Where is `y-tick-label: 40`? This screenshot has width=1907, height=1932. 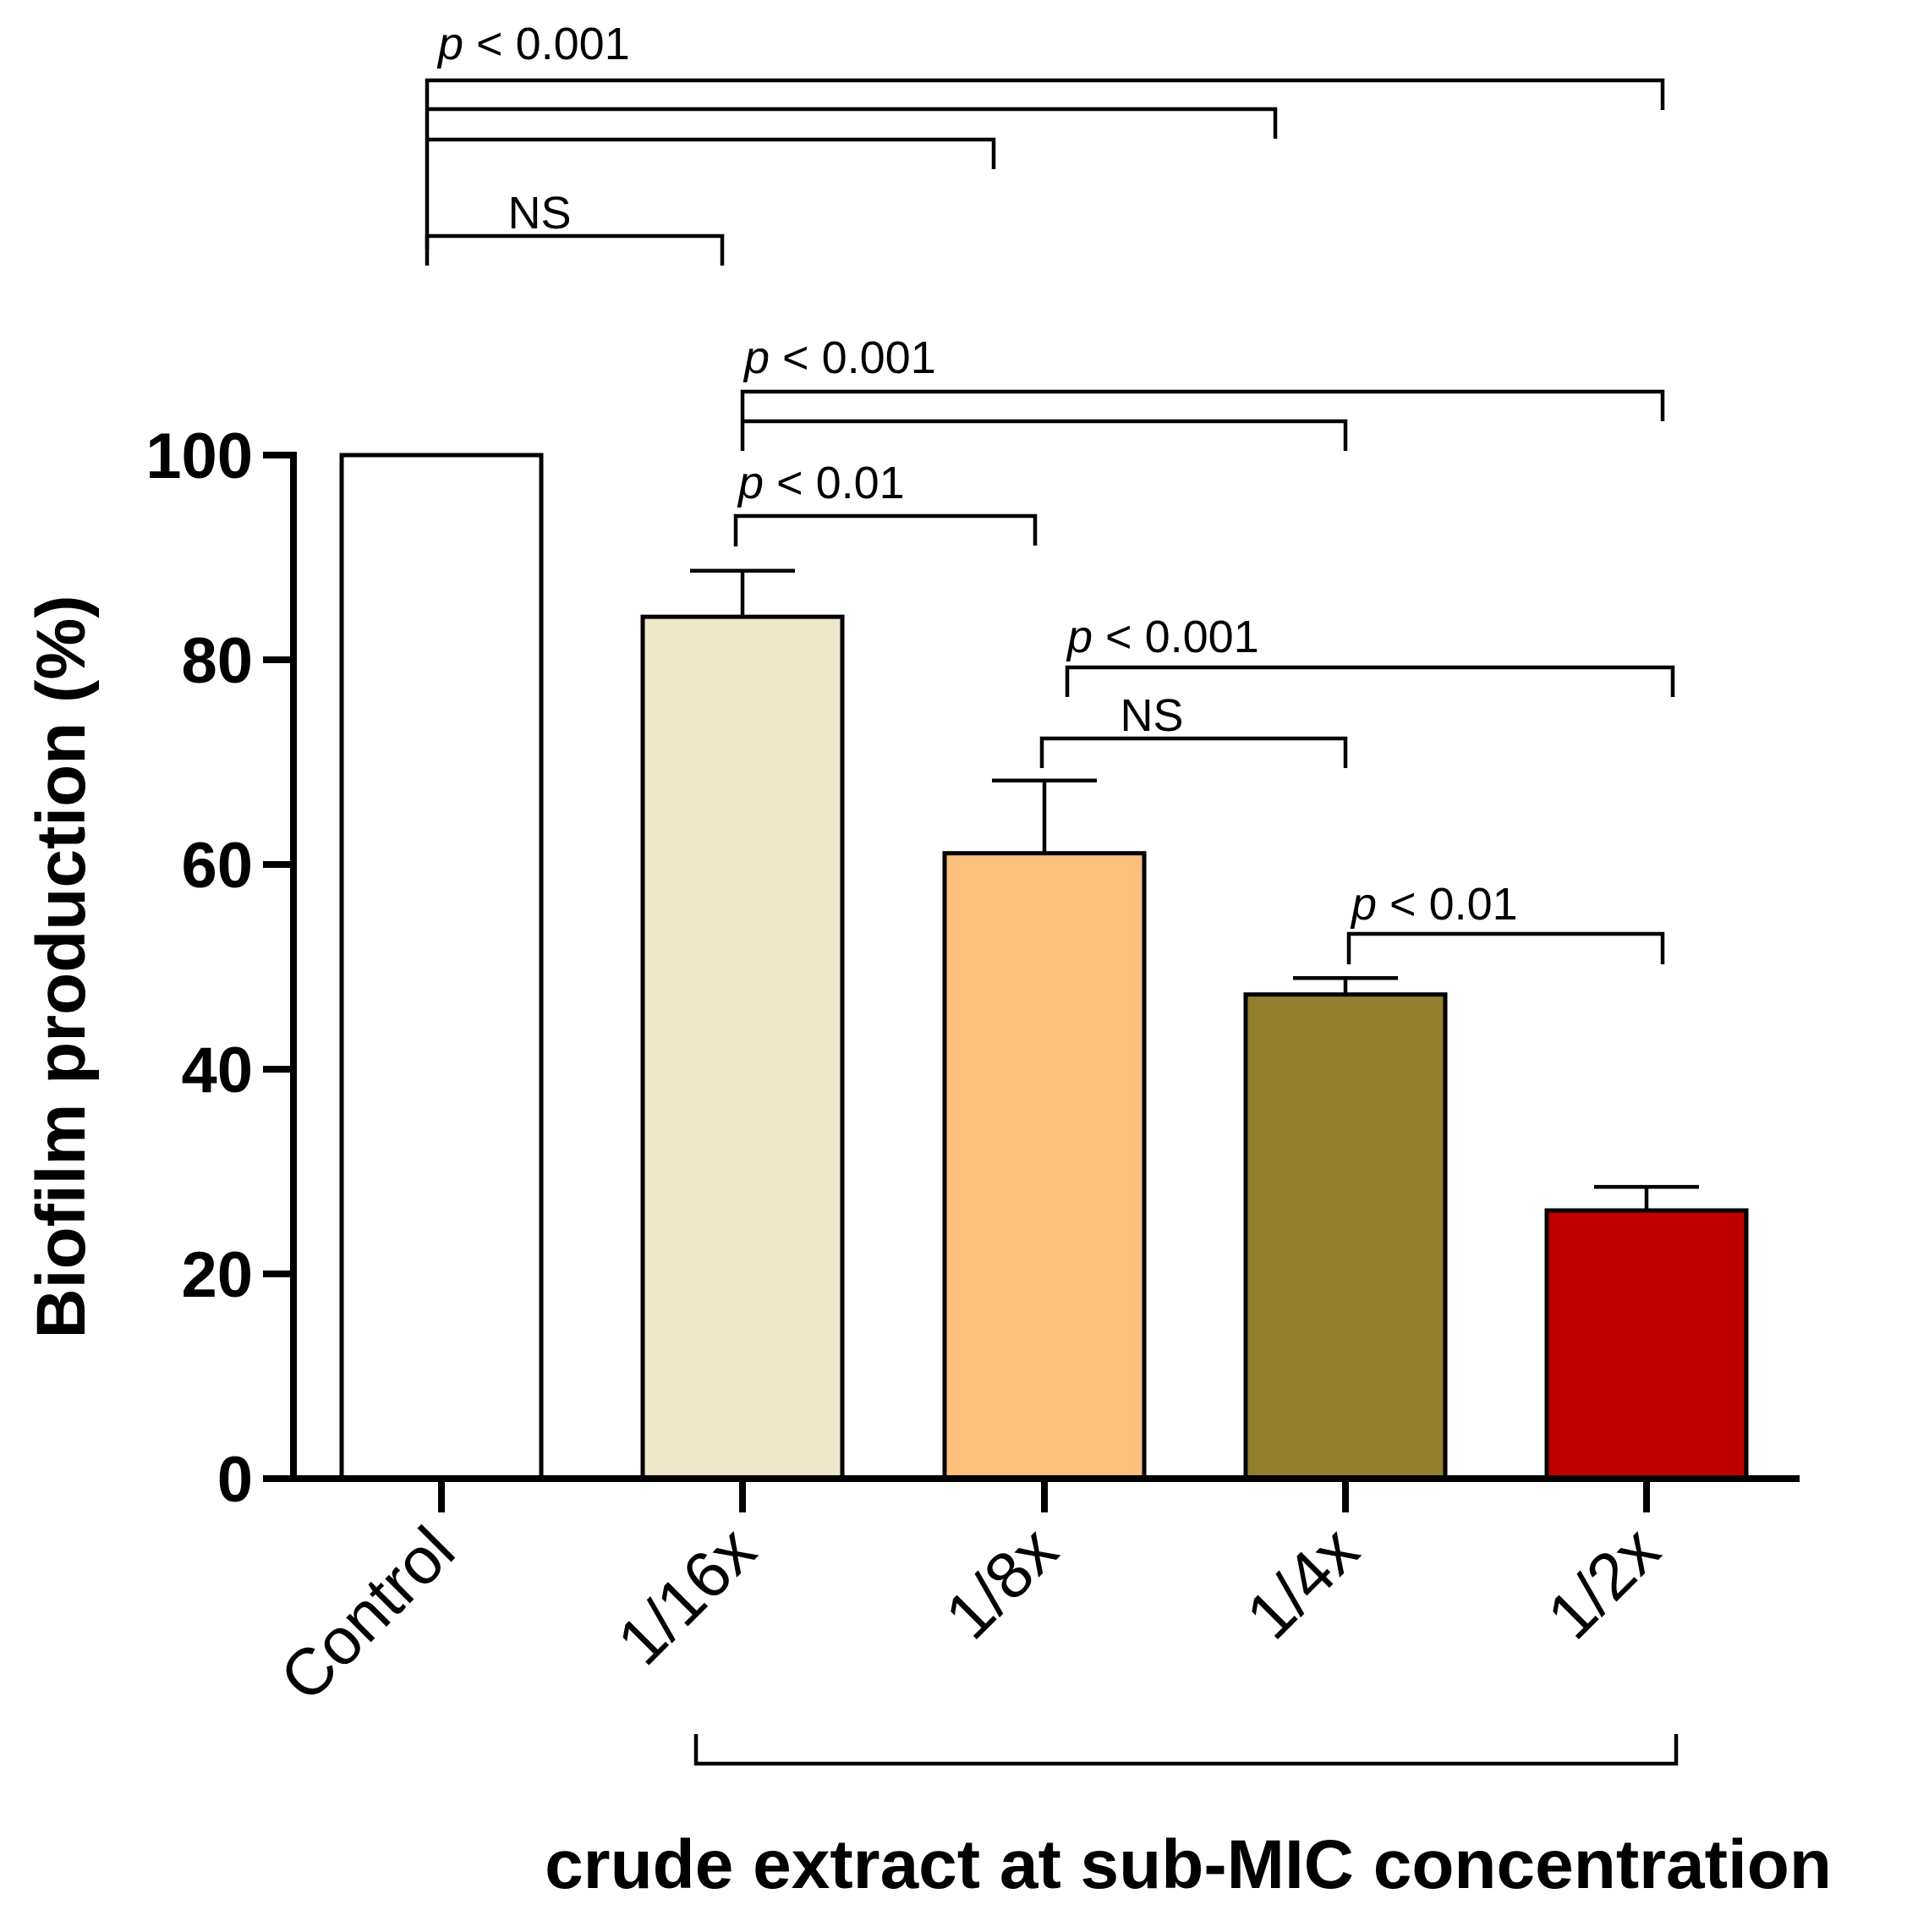 y-tick-label: 40 is located at coordinates (217, 1071).